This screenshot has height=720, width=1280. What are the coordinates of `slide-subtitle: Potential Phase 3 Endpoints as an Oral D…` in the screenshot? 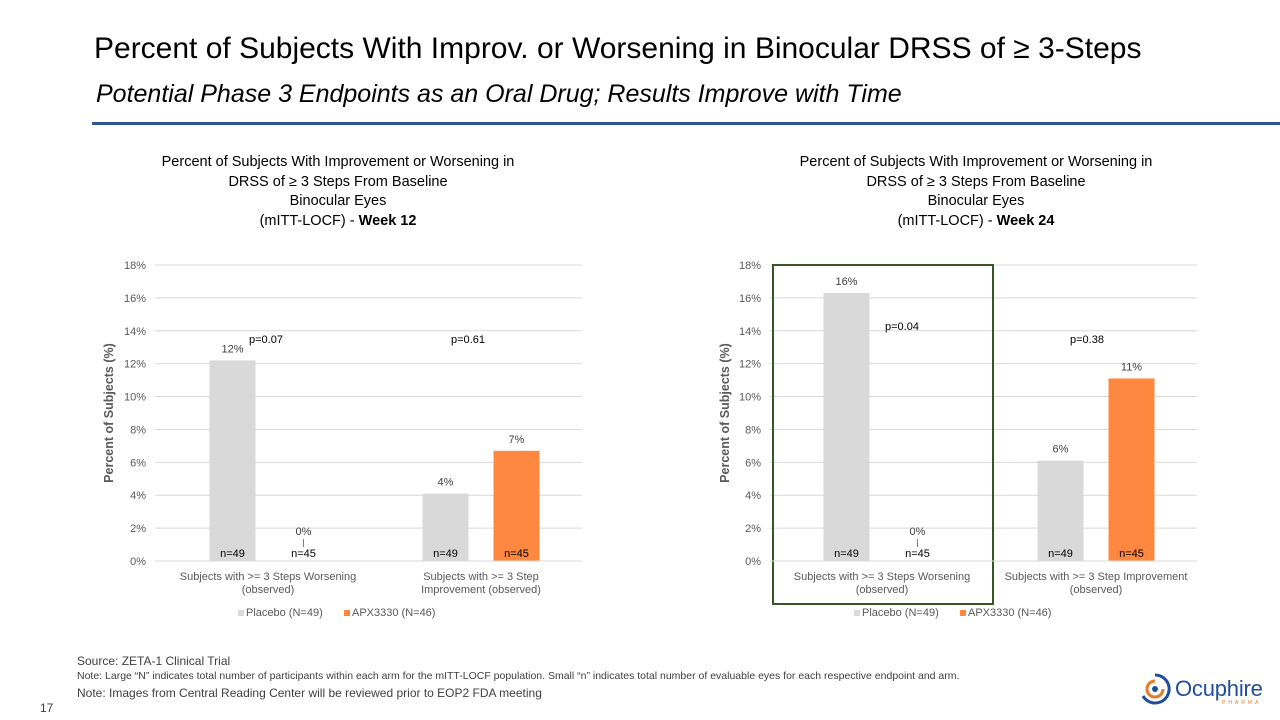 It's located at (499, 94).